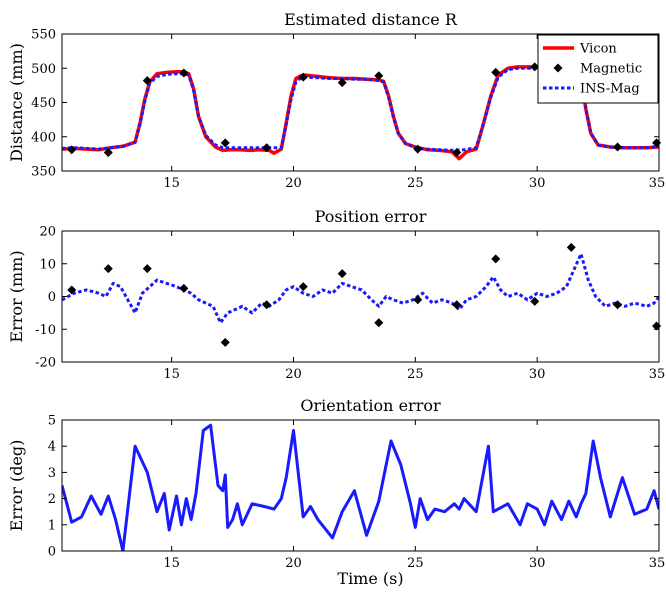 This screenshot has width=666, height=592. Describe the element at coordinates (47, 264) in the screenshot. I see `y-tick-label-1-3: 10` at that location.